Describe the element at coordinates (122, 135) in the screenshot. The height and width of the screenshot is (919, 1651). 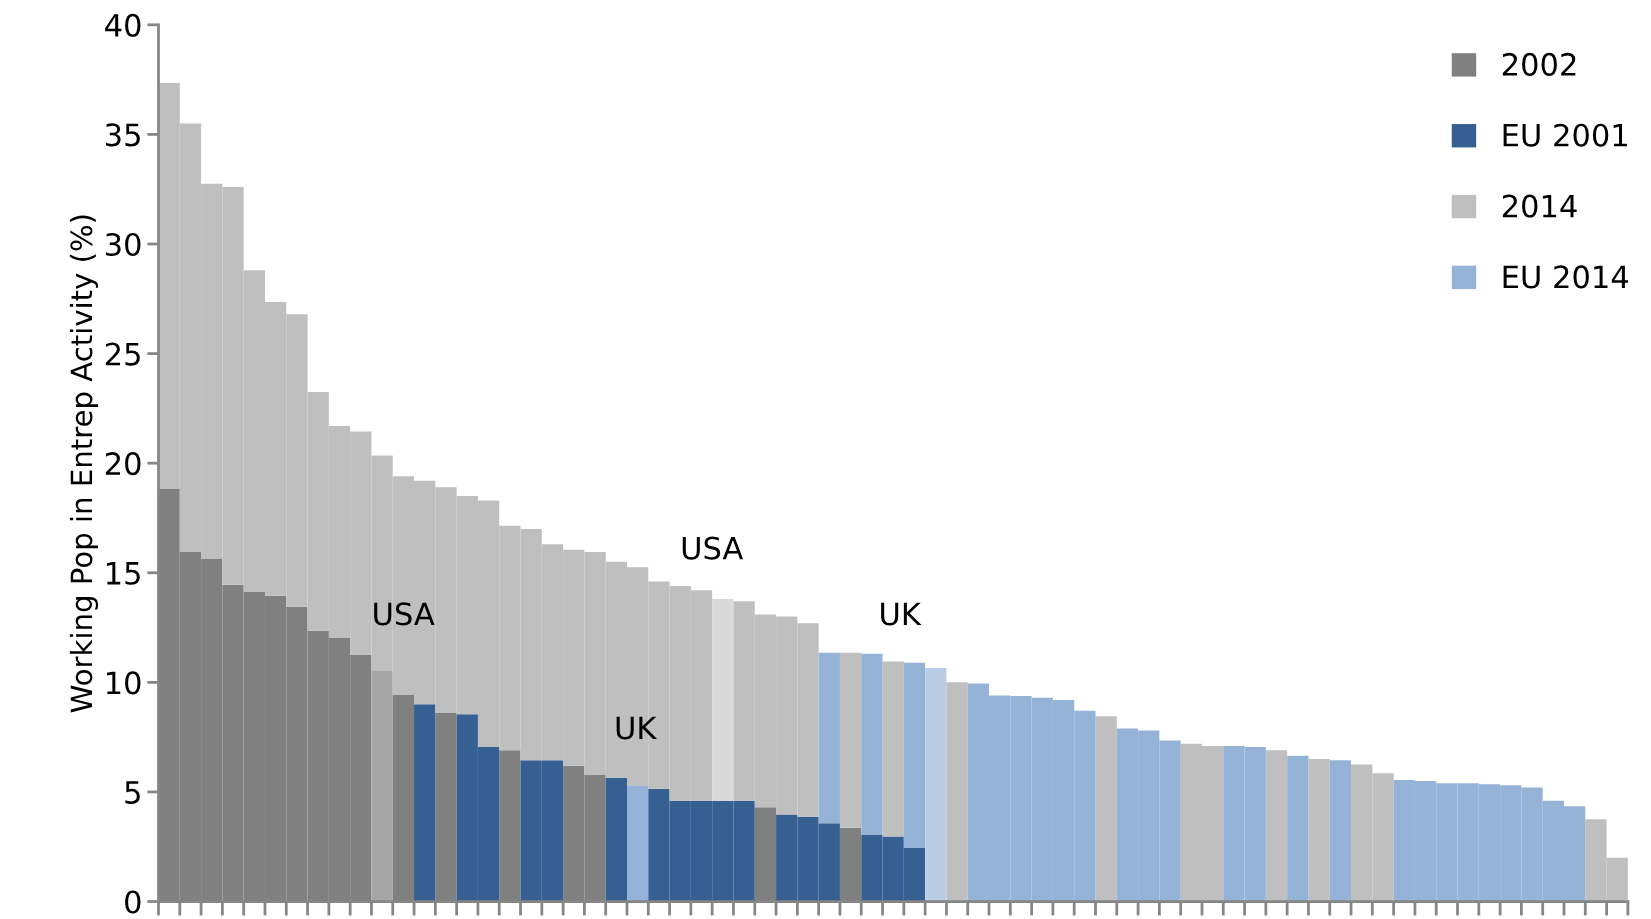
I see `y-tick-label: 35` at that location.